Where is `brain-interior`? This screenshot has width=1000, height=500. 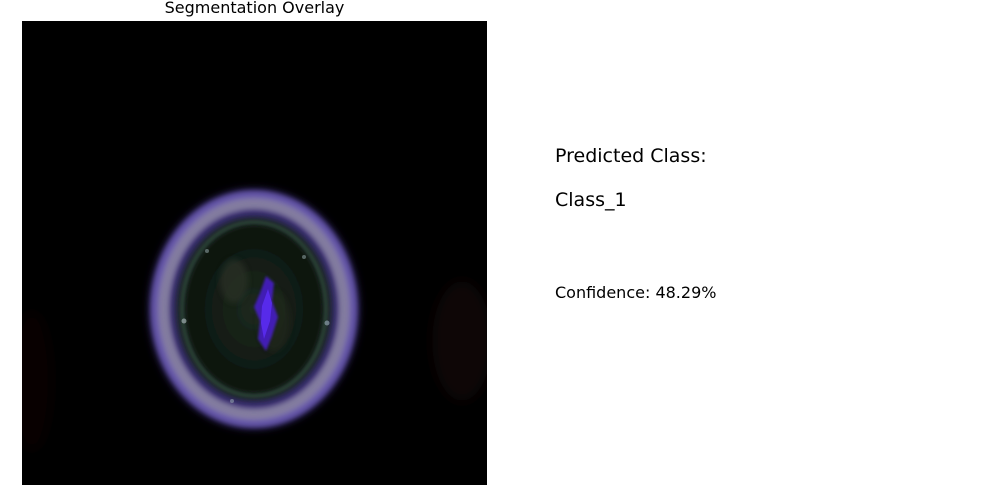
brain-interior is located at coordinates (254, 309).